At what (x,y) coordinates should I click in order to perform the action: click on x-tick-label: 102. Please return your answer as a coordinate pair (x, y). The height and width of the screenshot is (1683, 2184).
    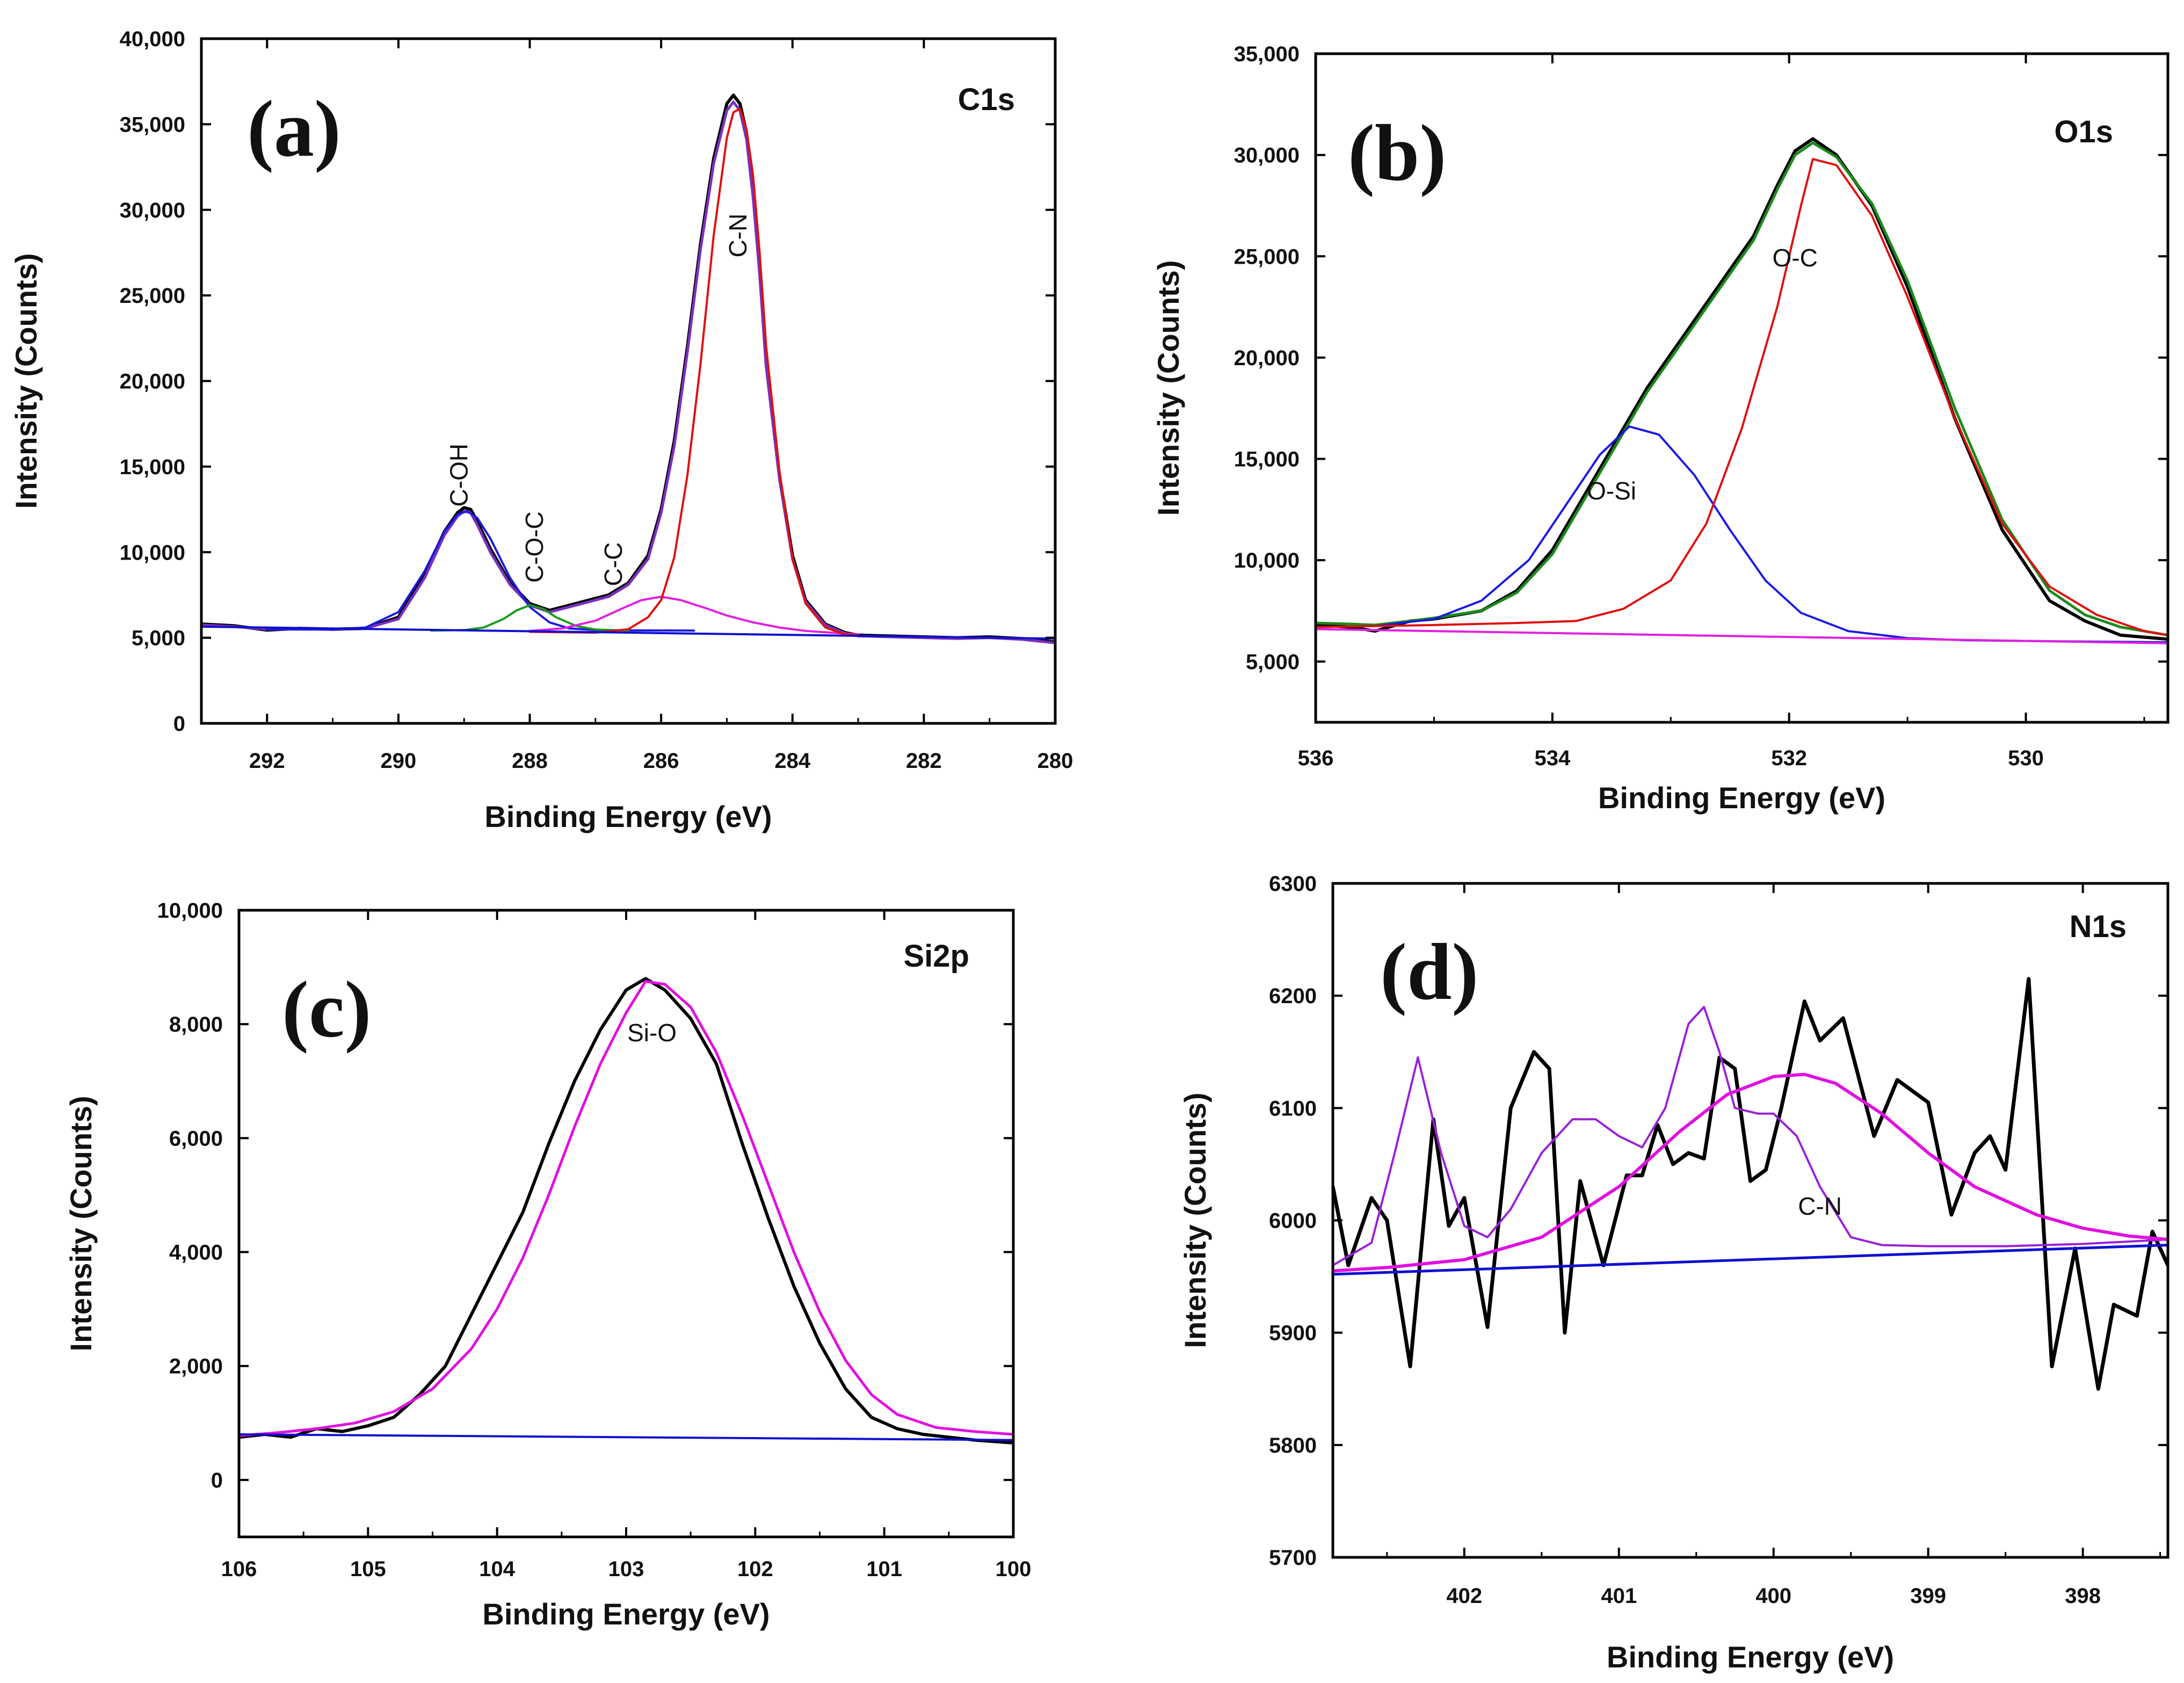
    Looking at the image, I should click on (755, 1569).